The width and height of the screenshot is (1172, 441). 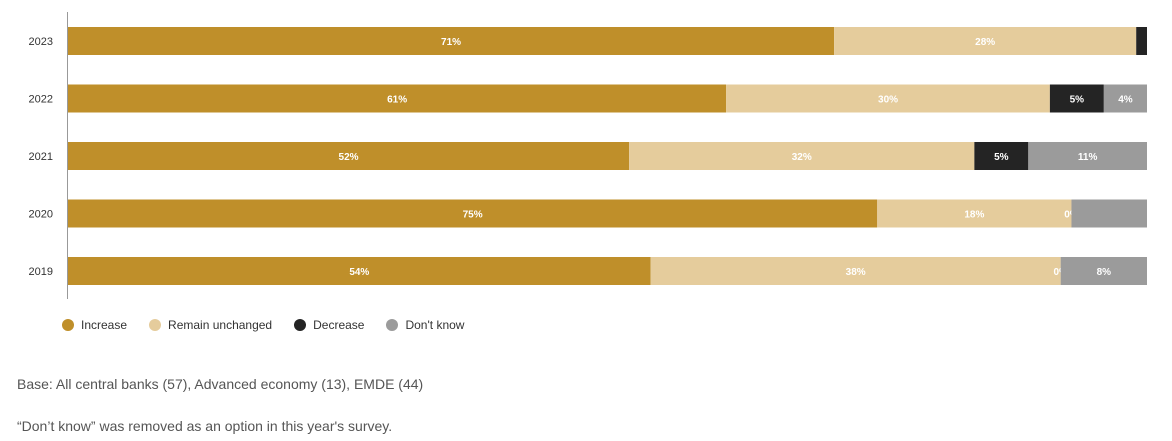 I want to click on bar-segment-don-t-know-2021, so click(x=1087, y=156).